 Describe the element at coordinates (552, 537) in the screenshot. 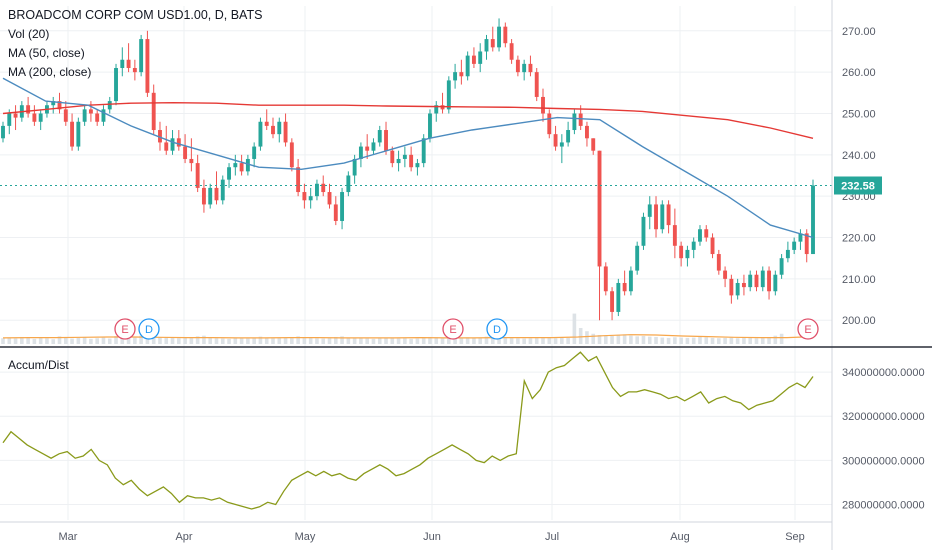

I see `month-label: Jul` at that location.